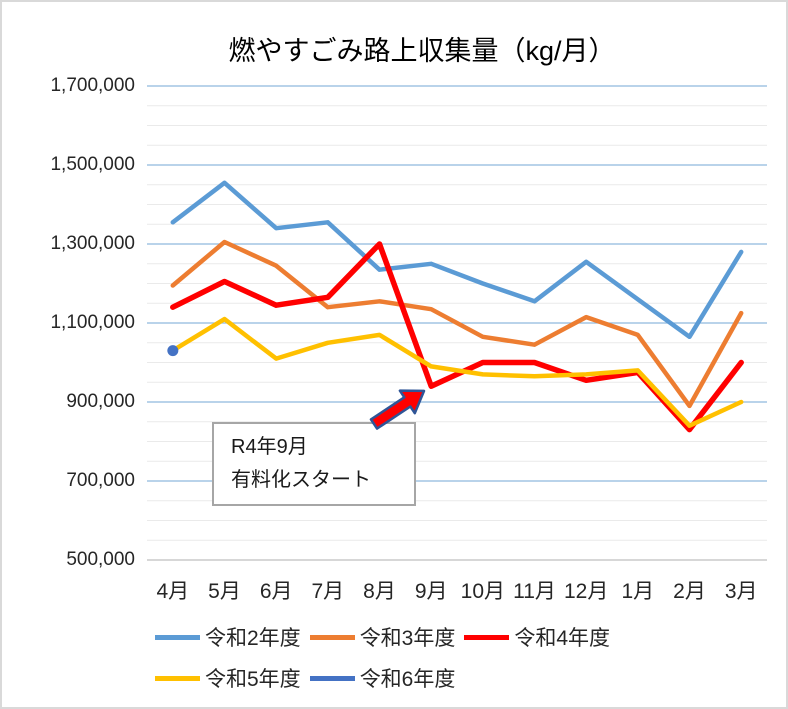 The height and width of the screenshot is (709, 788). I want to click on annotation-line-1: R4年9月, so click(269, 447).